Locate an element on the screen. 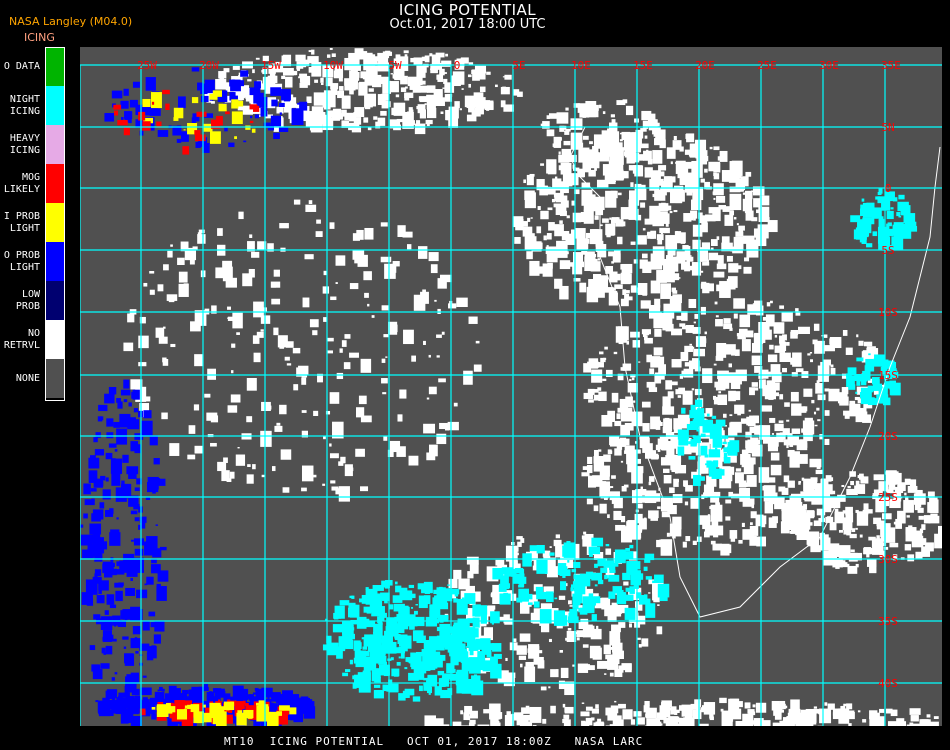 This screenshot has width=950, height=750. longitude-label: 15E is located at coordinates (643, 65).